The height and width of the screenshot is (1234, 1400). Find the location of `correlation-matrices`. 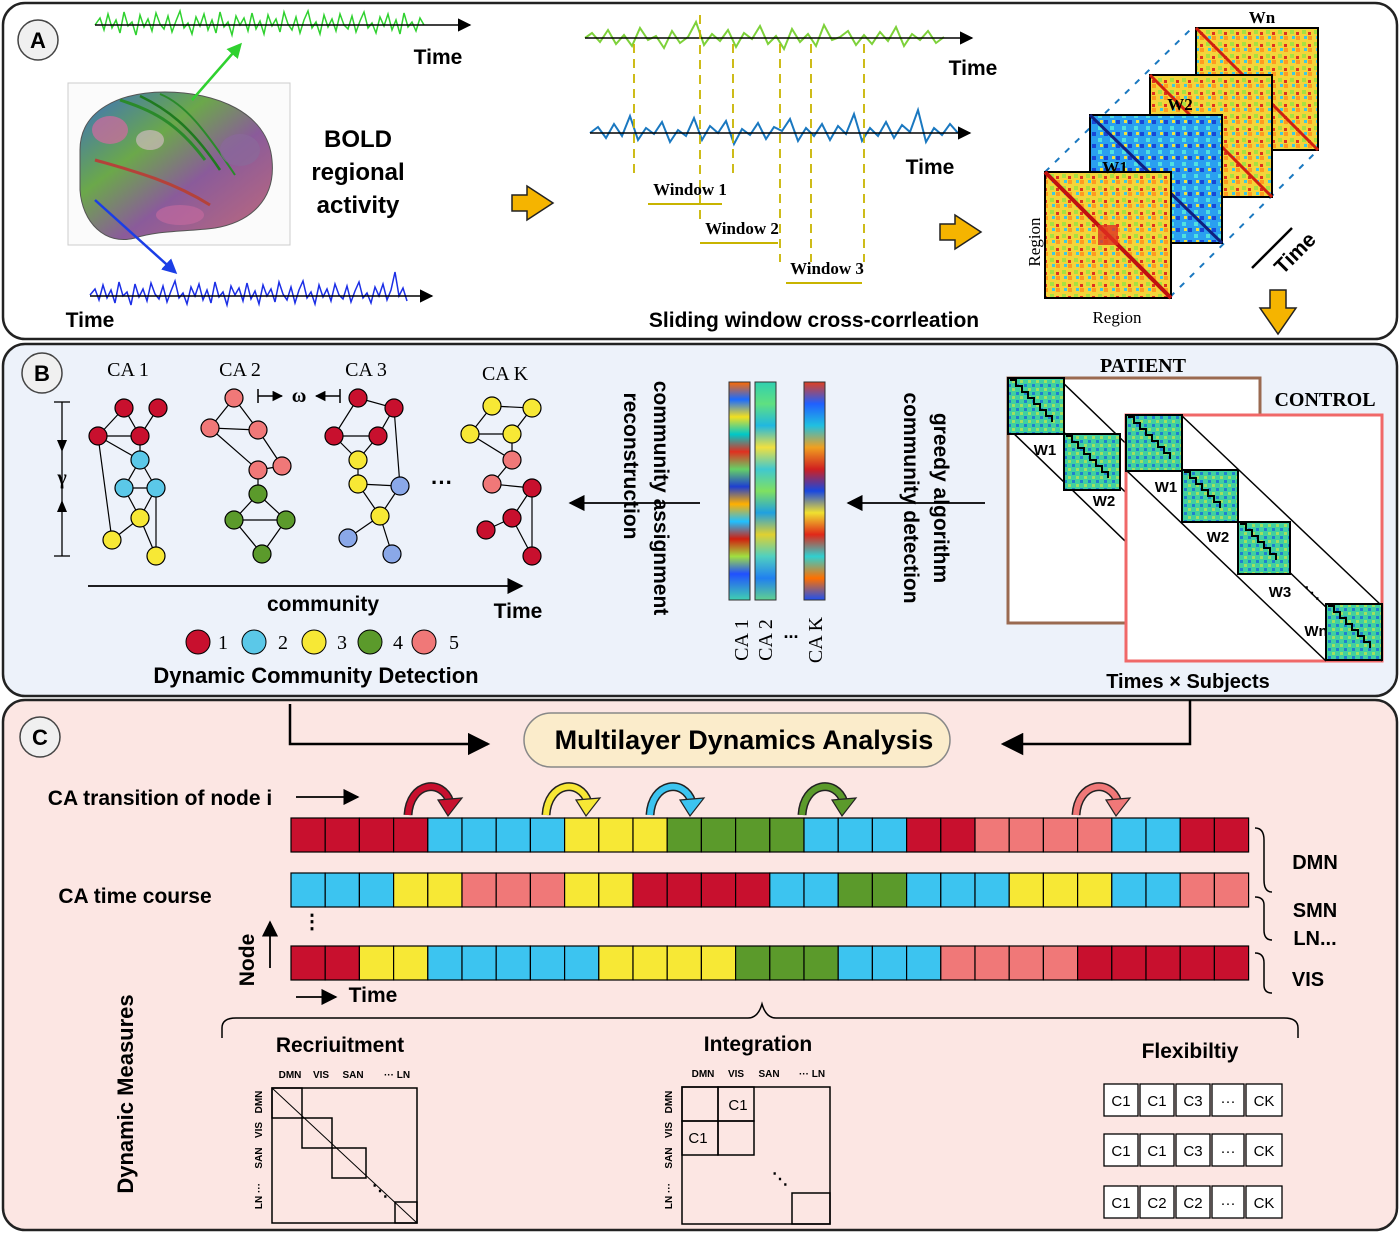

correlation-matrices is located at coordinates (1181, 163).